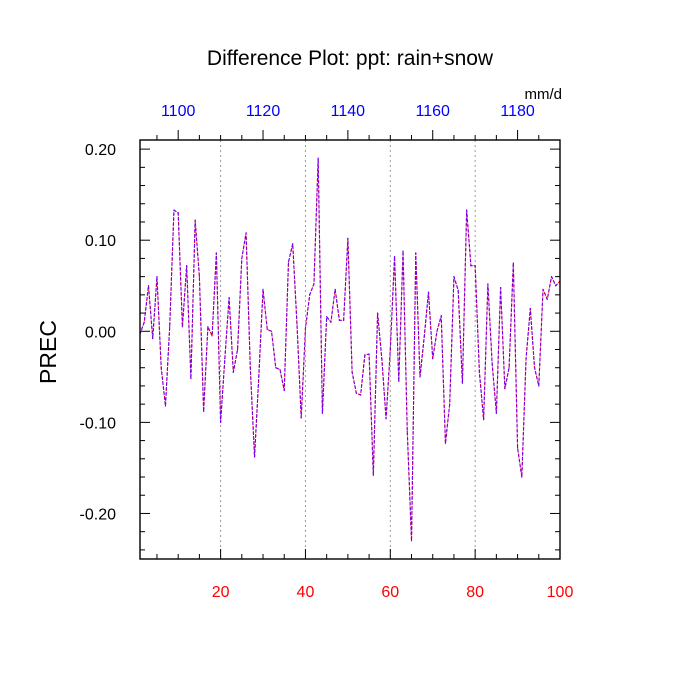 The height and width of the screenshot is (700, 700). Describe the element at coordinates (306, 592) in the screenshot. I see `x-tick-label-bottom: 40` at that location.